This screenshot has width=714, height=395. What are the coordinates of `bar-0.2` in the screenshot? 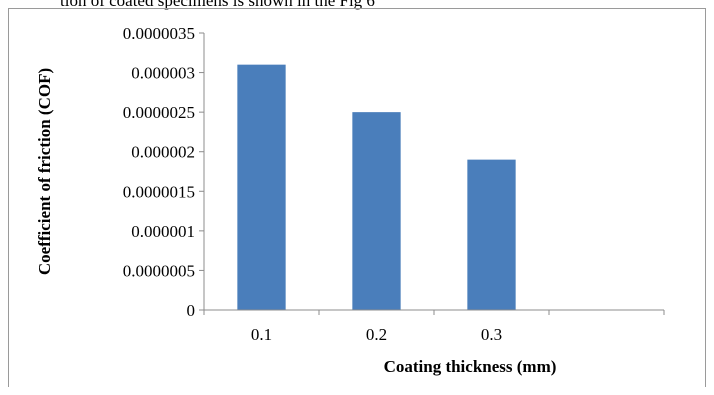 It's located at (376, 211).